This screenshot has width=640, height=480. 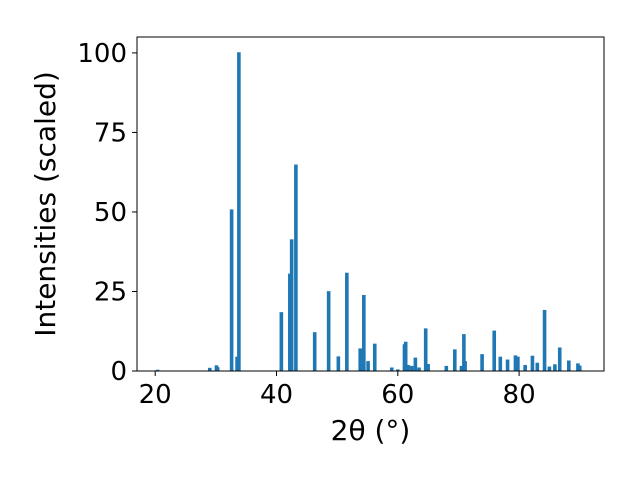 I want to click on x-tick-label: 40, so click(x=276, y=395).